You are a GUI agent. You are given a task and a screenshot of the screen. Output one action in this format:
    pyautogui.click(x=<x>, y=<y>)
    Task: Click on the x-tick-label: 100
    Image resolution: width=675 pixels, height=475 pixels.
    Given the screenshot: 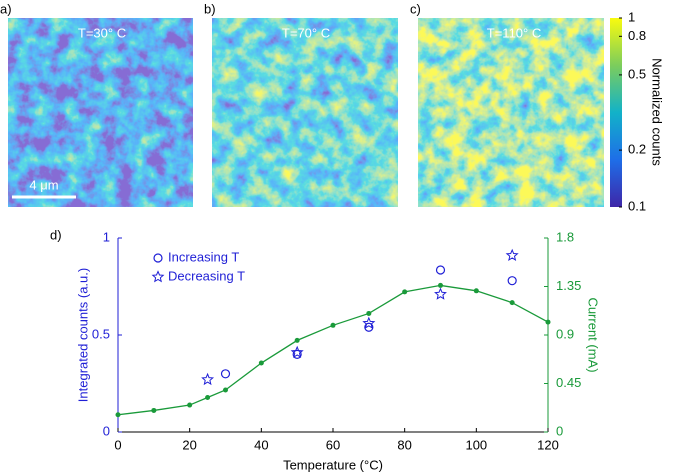 What is the action you would take?
    pyautogui.click(x=476, y=444)
    